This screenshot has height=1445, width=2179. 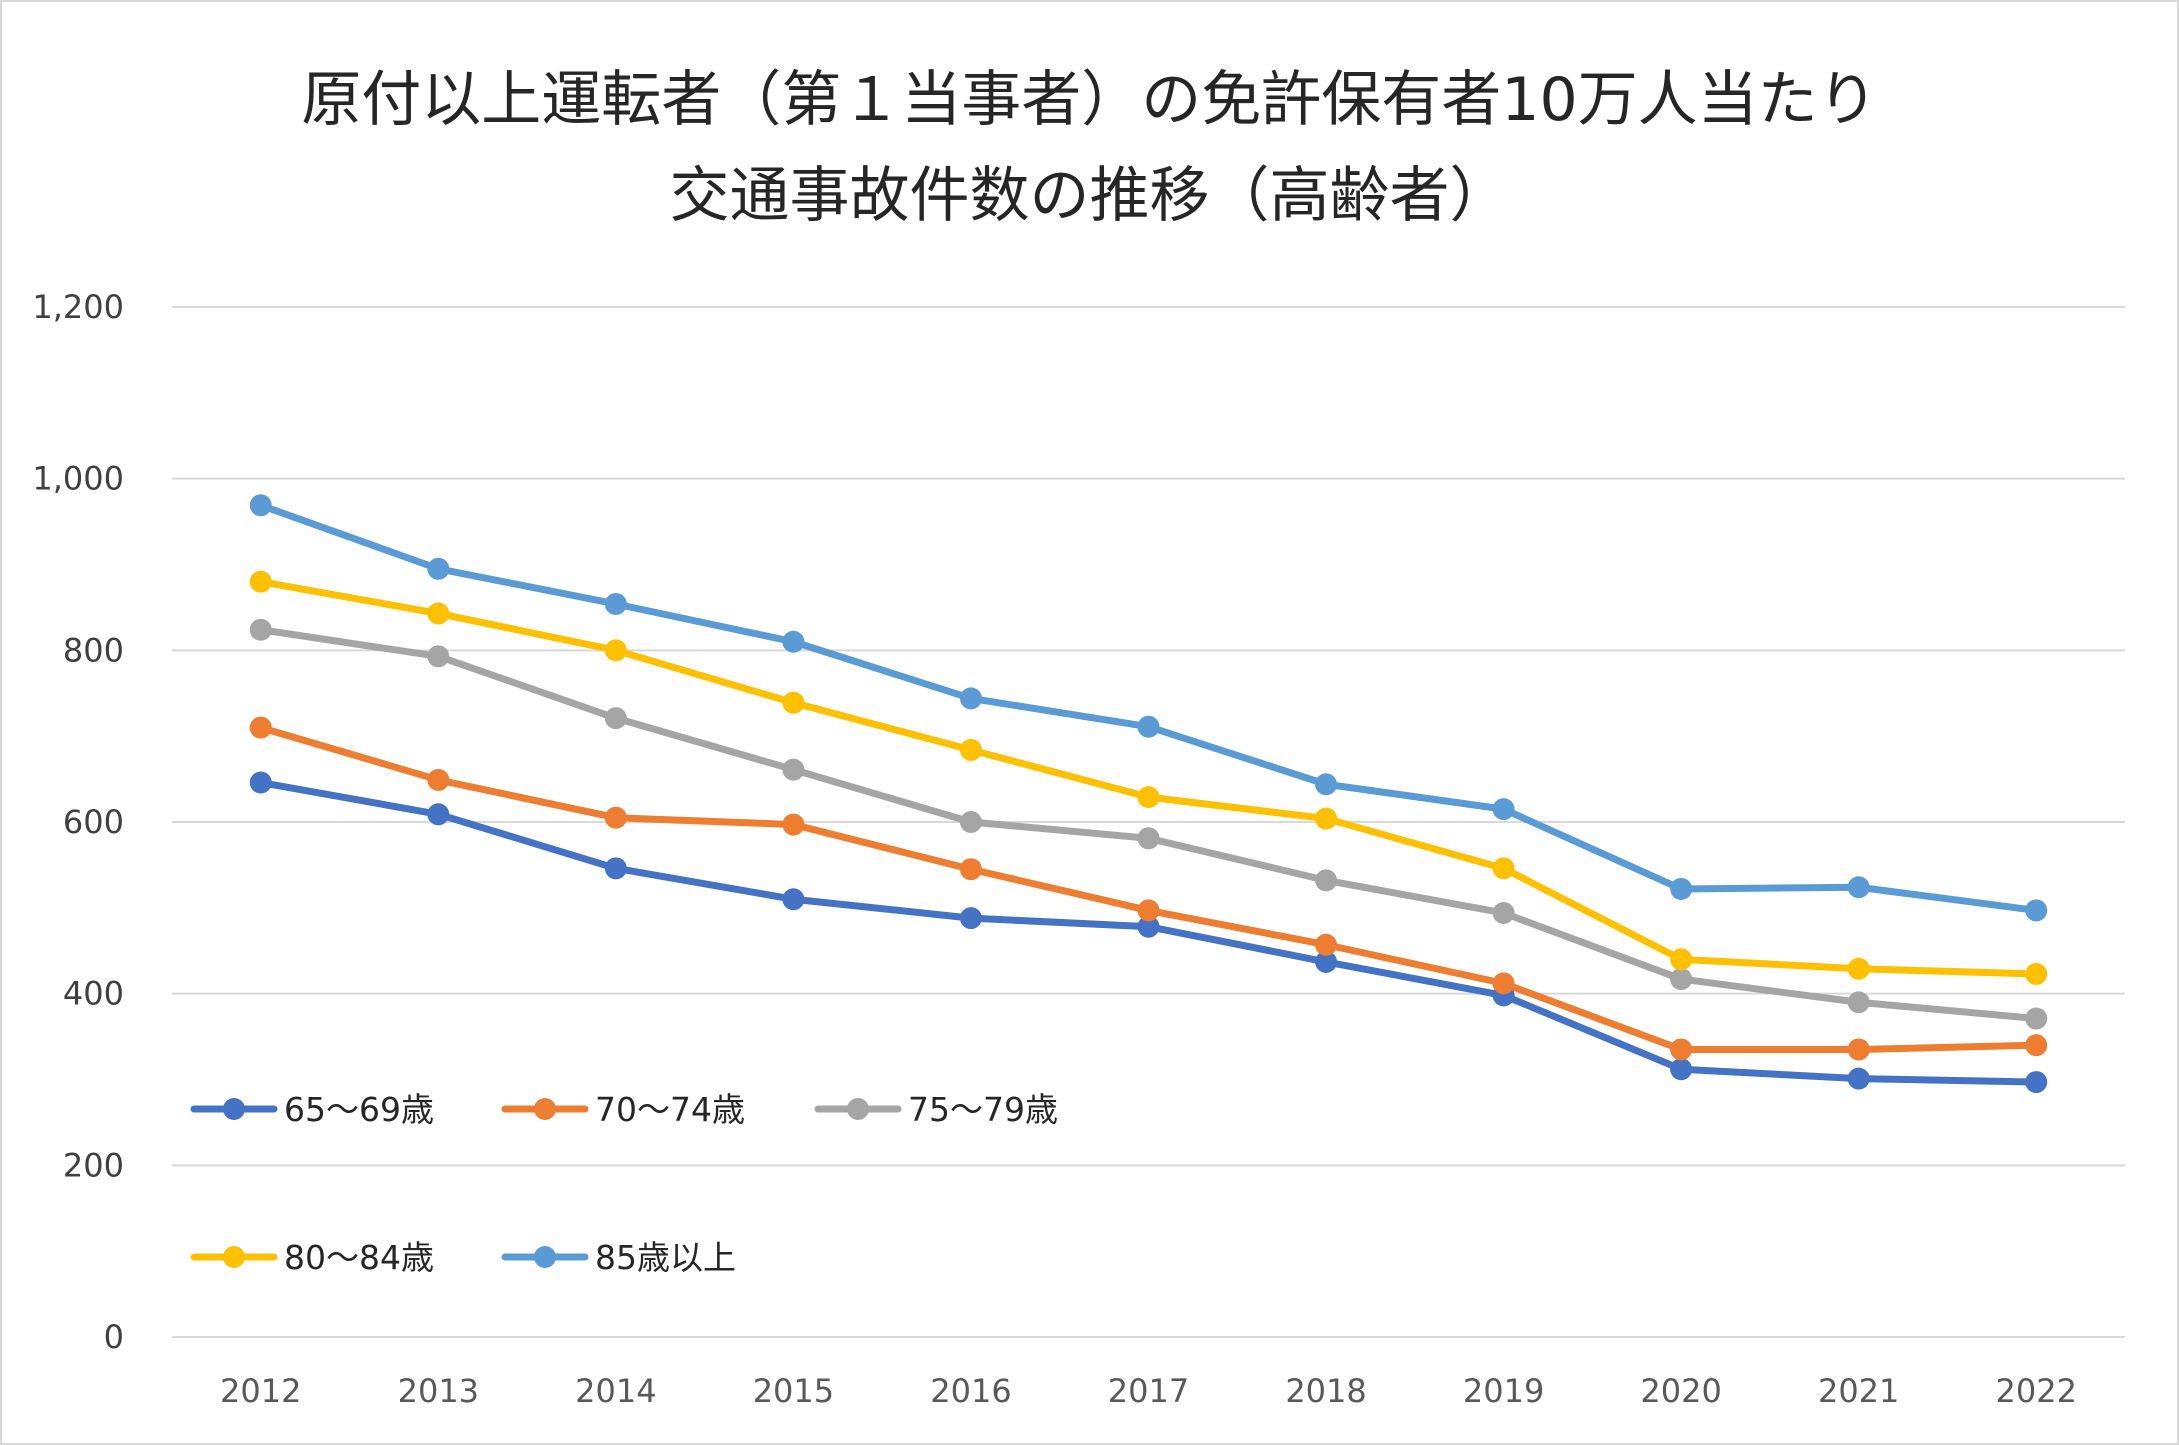 What do you see at coordinates (359, 1109) in the screenshot?
I see `legend-label: 65～69歳` at bounding box center [359, 1109].